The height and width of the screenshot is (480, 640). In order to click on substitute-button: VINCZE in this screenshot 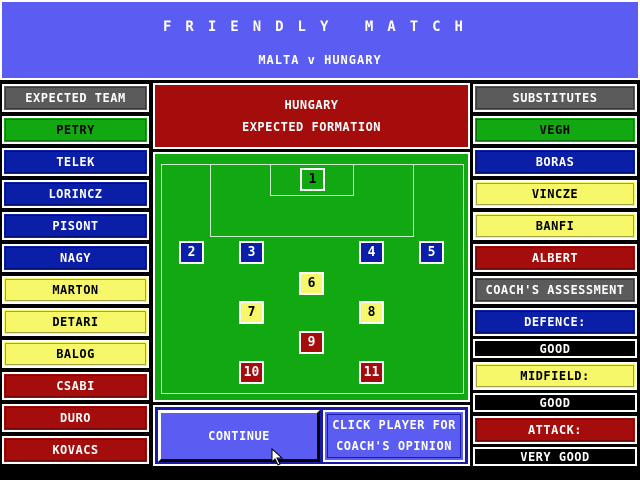, I will do `click(555, 194)`.